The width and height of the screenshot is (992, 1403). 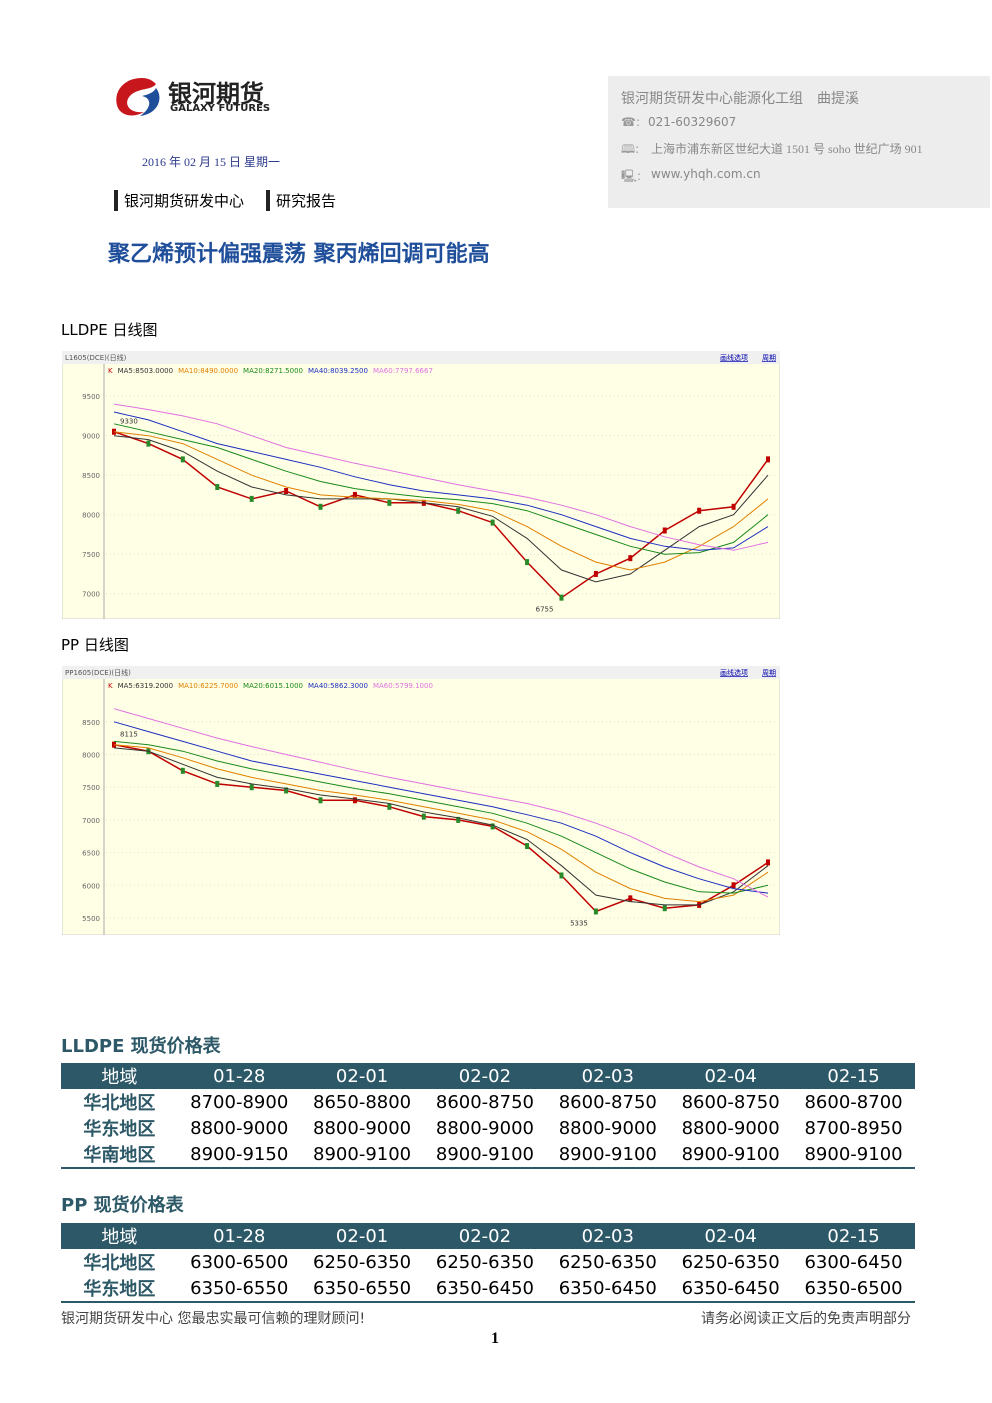 I want to click on report-type: 研究报告, so click(x=301, y=200).